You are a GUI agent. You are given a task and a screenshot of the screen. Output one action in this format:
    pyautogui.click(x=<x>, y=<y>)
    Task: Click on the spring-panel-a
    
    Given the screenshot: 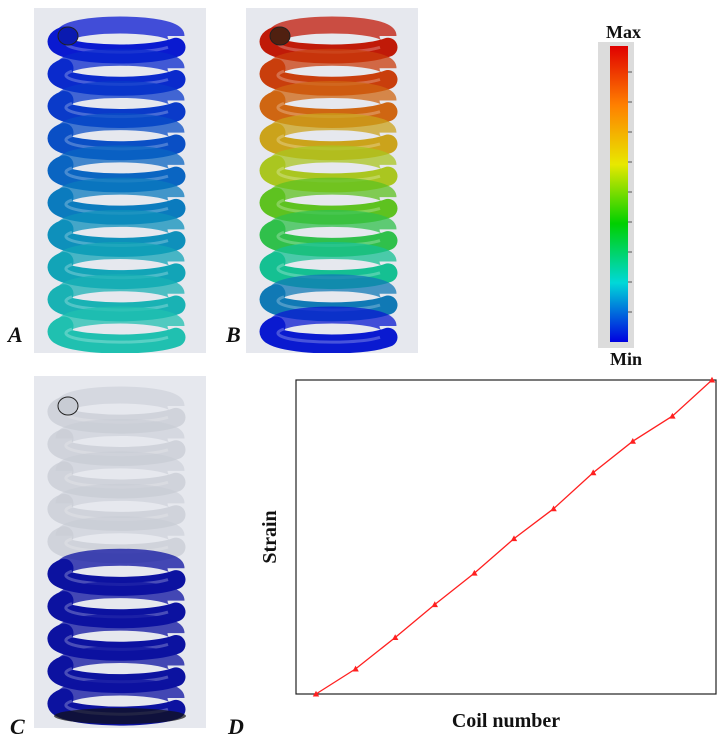 What is the action you would take?
    pyautogui.click(x=120, y=180)
    